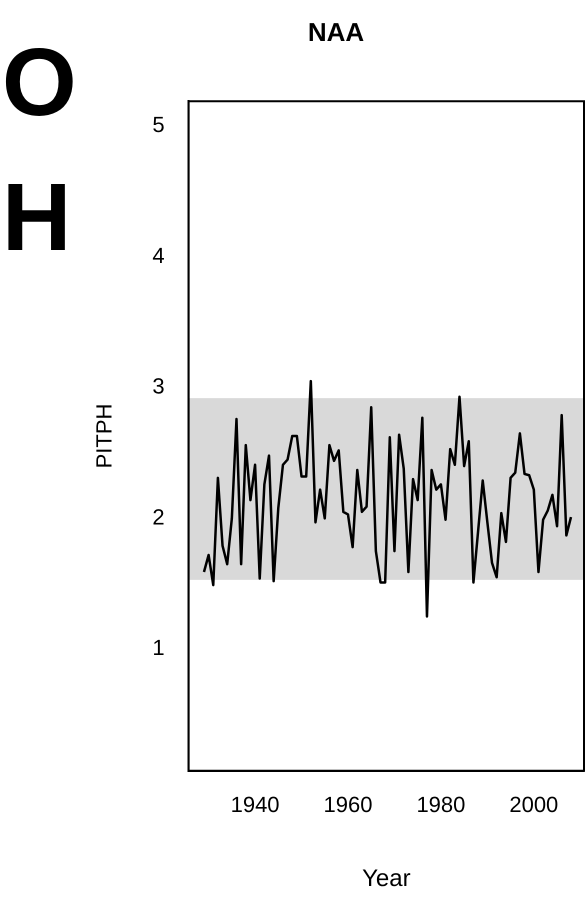  I want to click on y-tick-label: 5, so click(158, 125).